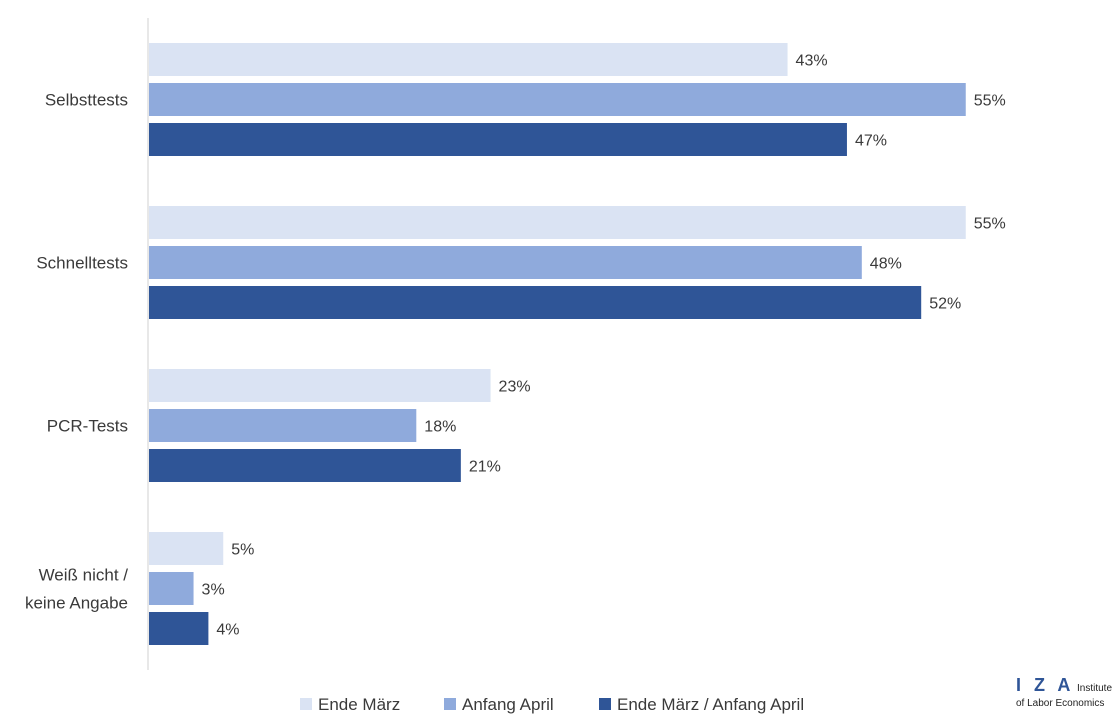 The image size is (1119, 721). I want to click on legend-label: Anfang April, so click(508, 704).